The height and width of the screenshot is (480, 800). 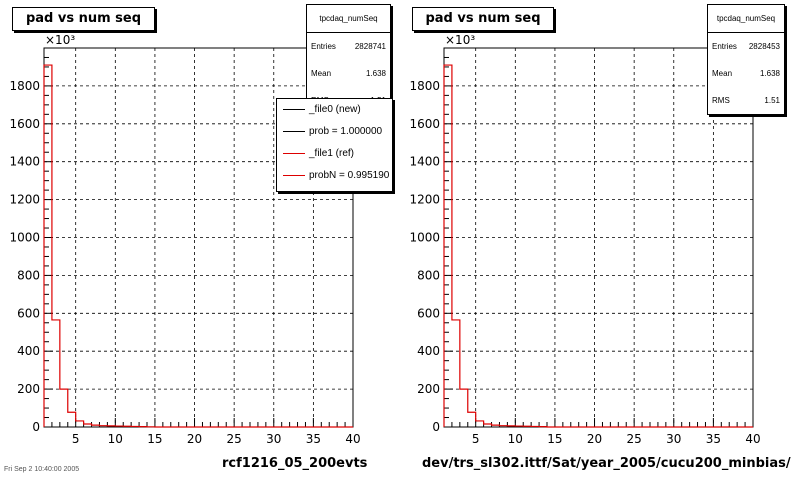 What do you see at coordinates (334, 176) in the screenshot?
I see `legend-item-probn: probN = 0.995190` at bounding box center [334, 176].